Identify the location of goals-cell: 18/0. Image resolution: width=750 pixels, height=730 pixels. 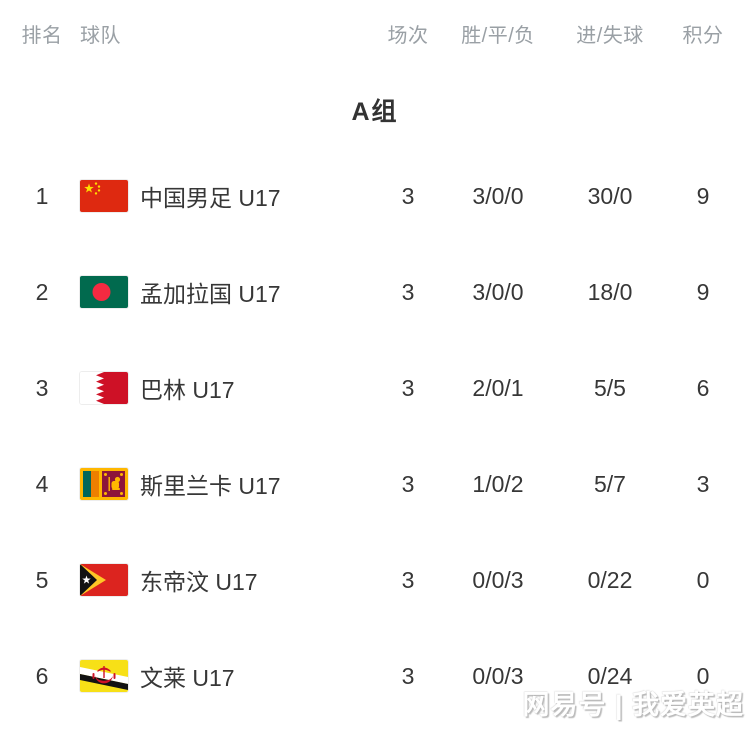
(610, 291).